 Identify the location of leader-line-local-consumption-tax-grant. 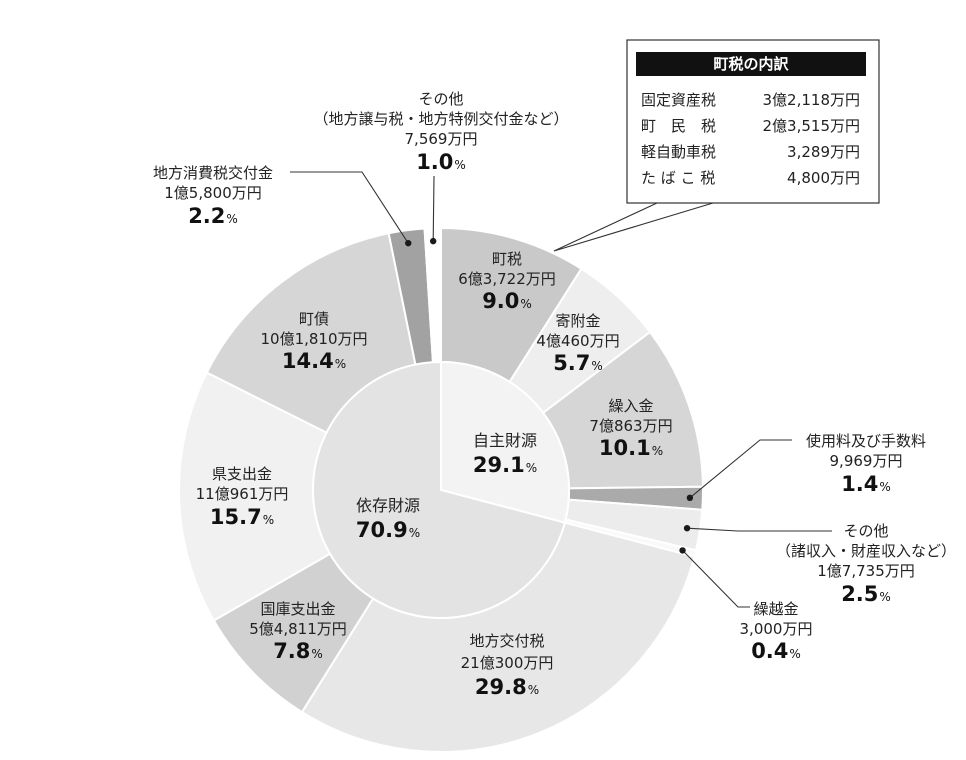
(349, 207).